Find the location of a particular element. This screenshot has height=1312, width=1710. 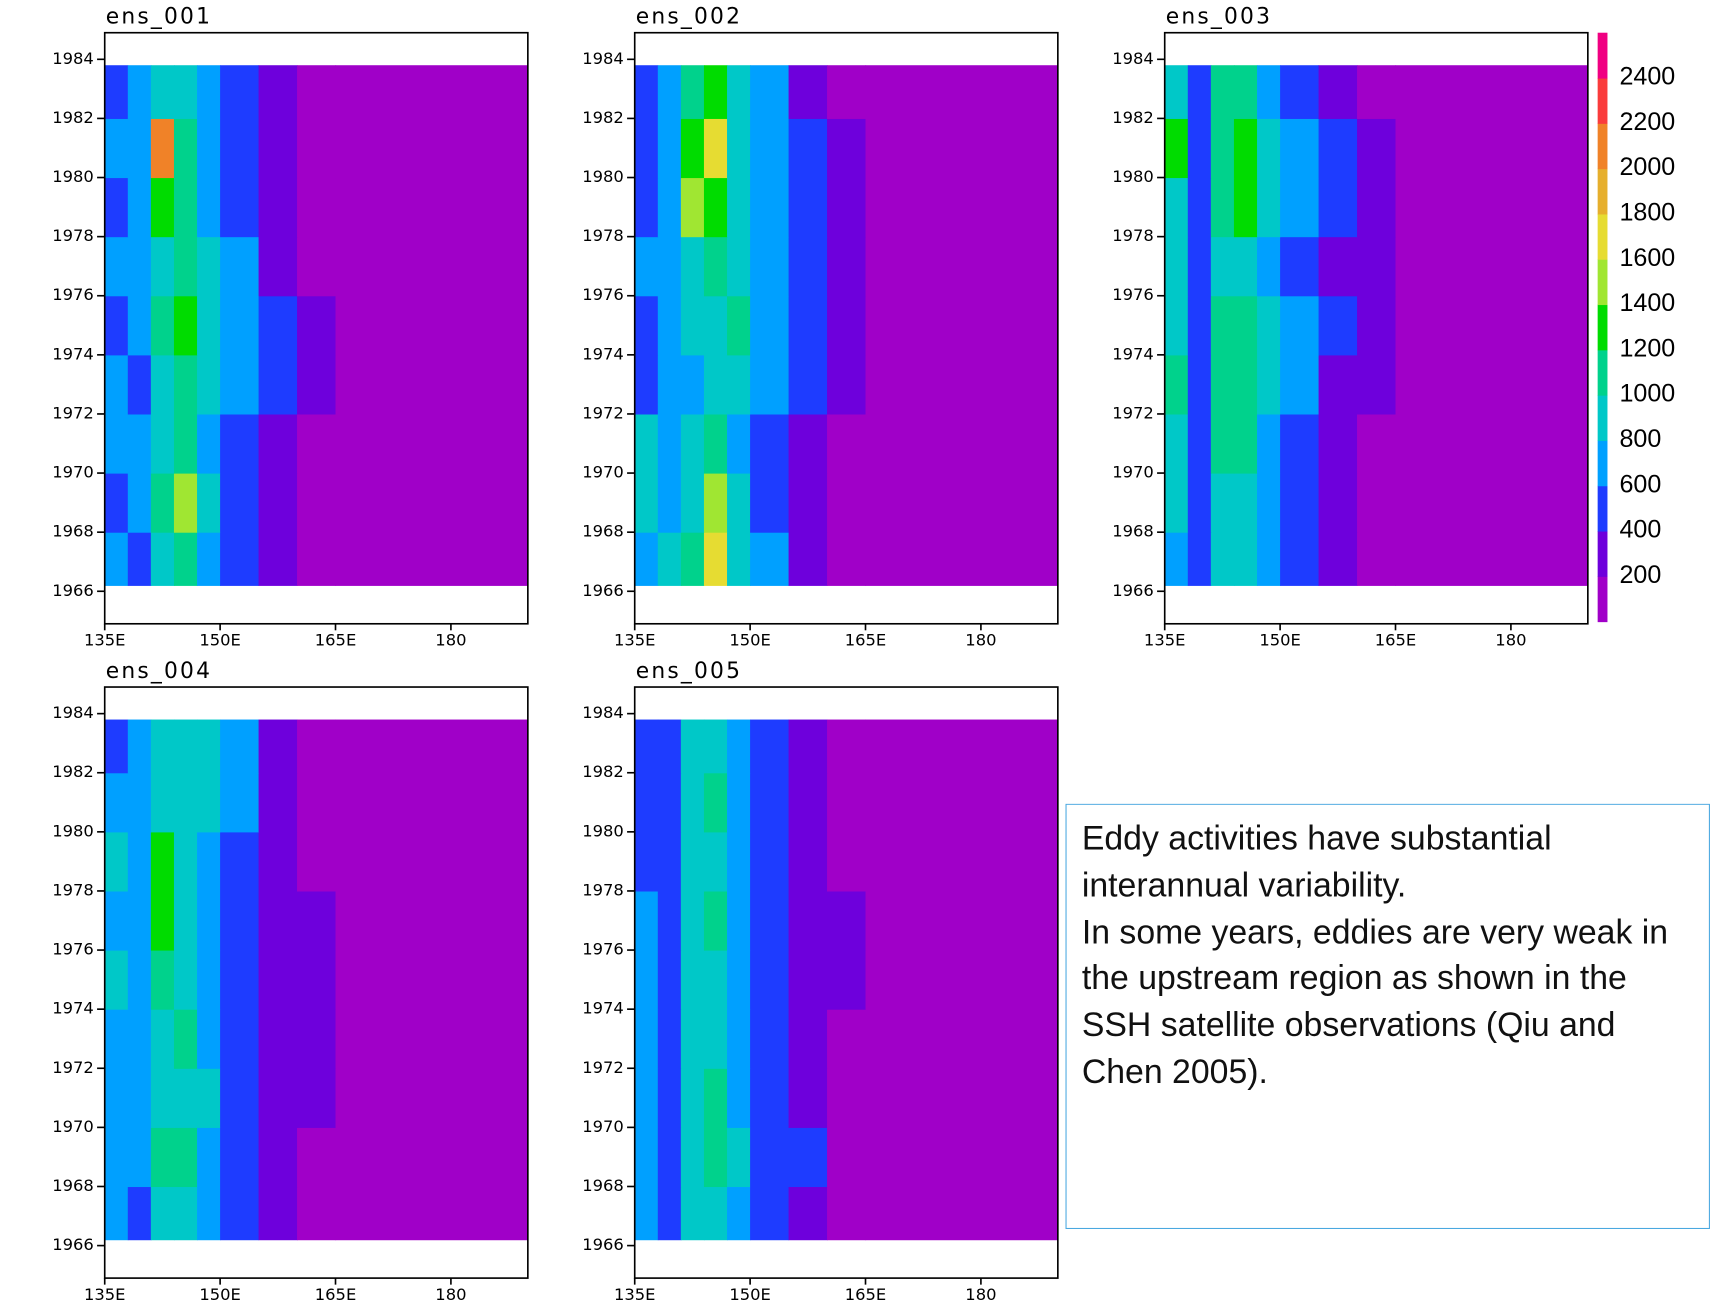

colorbar-label: 2400 is located at coordinates (1647, 77).